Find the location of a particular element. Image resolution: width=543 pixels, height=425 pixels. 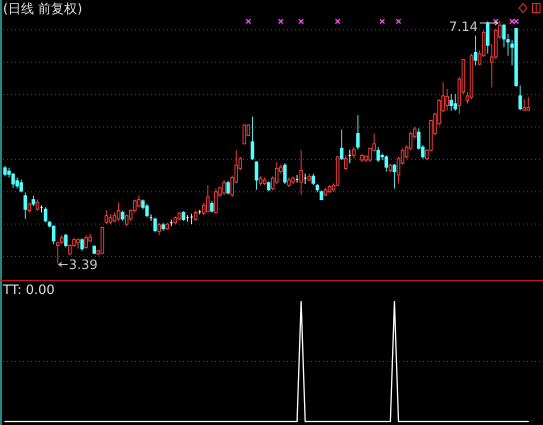

chart-title: TT: 0.00 is located at coordinates (28, 290).